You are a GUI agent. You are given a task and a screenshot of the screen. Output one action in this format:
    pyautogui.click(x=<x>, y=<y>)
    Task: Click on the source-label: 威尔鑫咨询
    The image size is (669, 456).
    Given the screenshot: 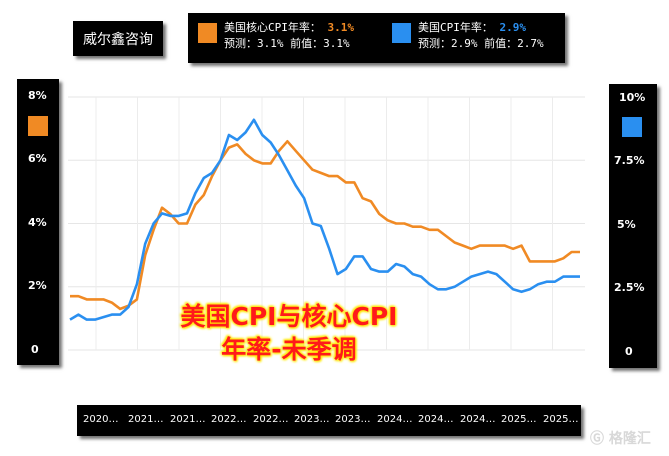 What is the action you would take?
    pyautogui.click(x=118, y=39)
    